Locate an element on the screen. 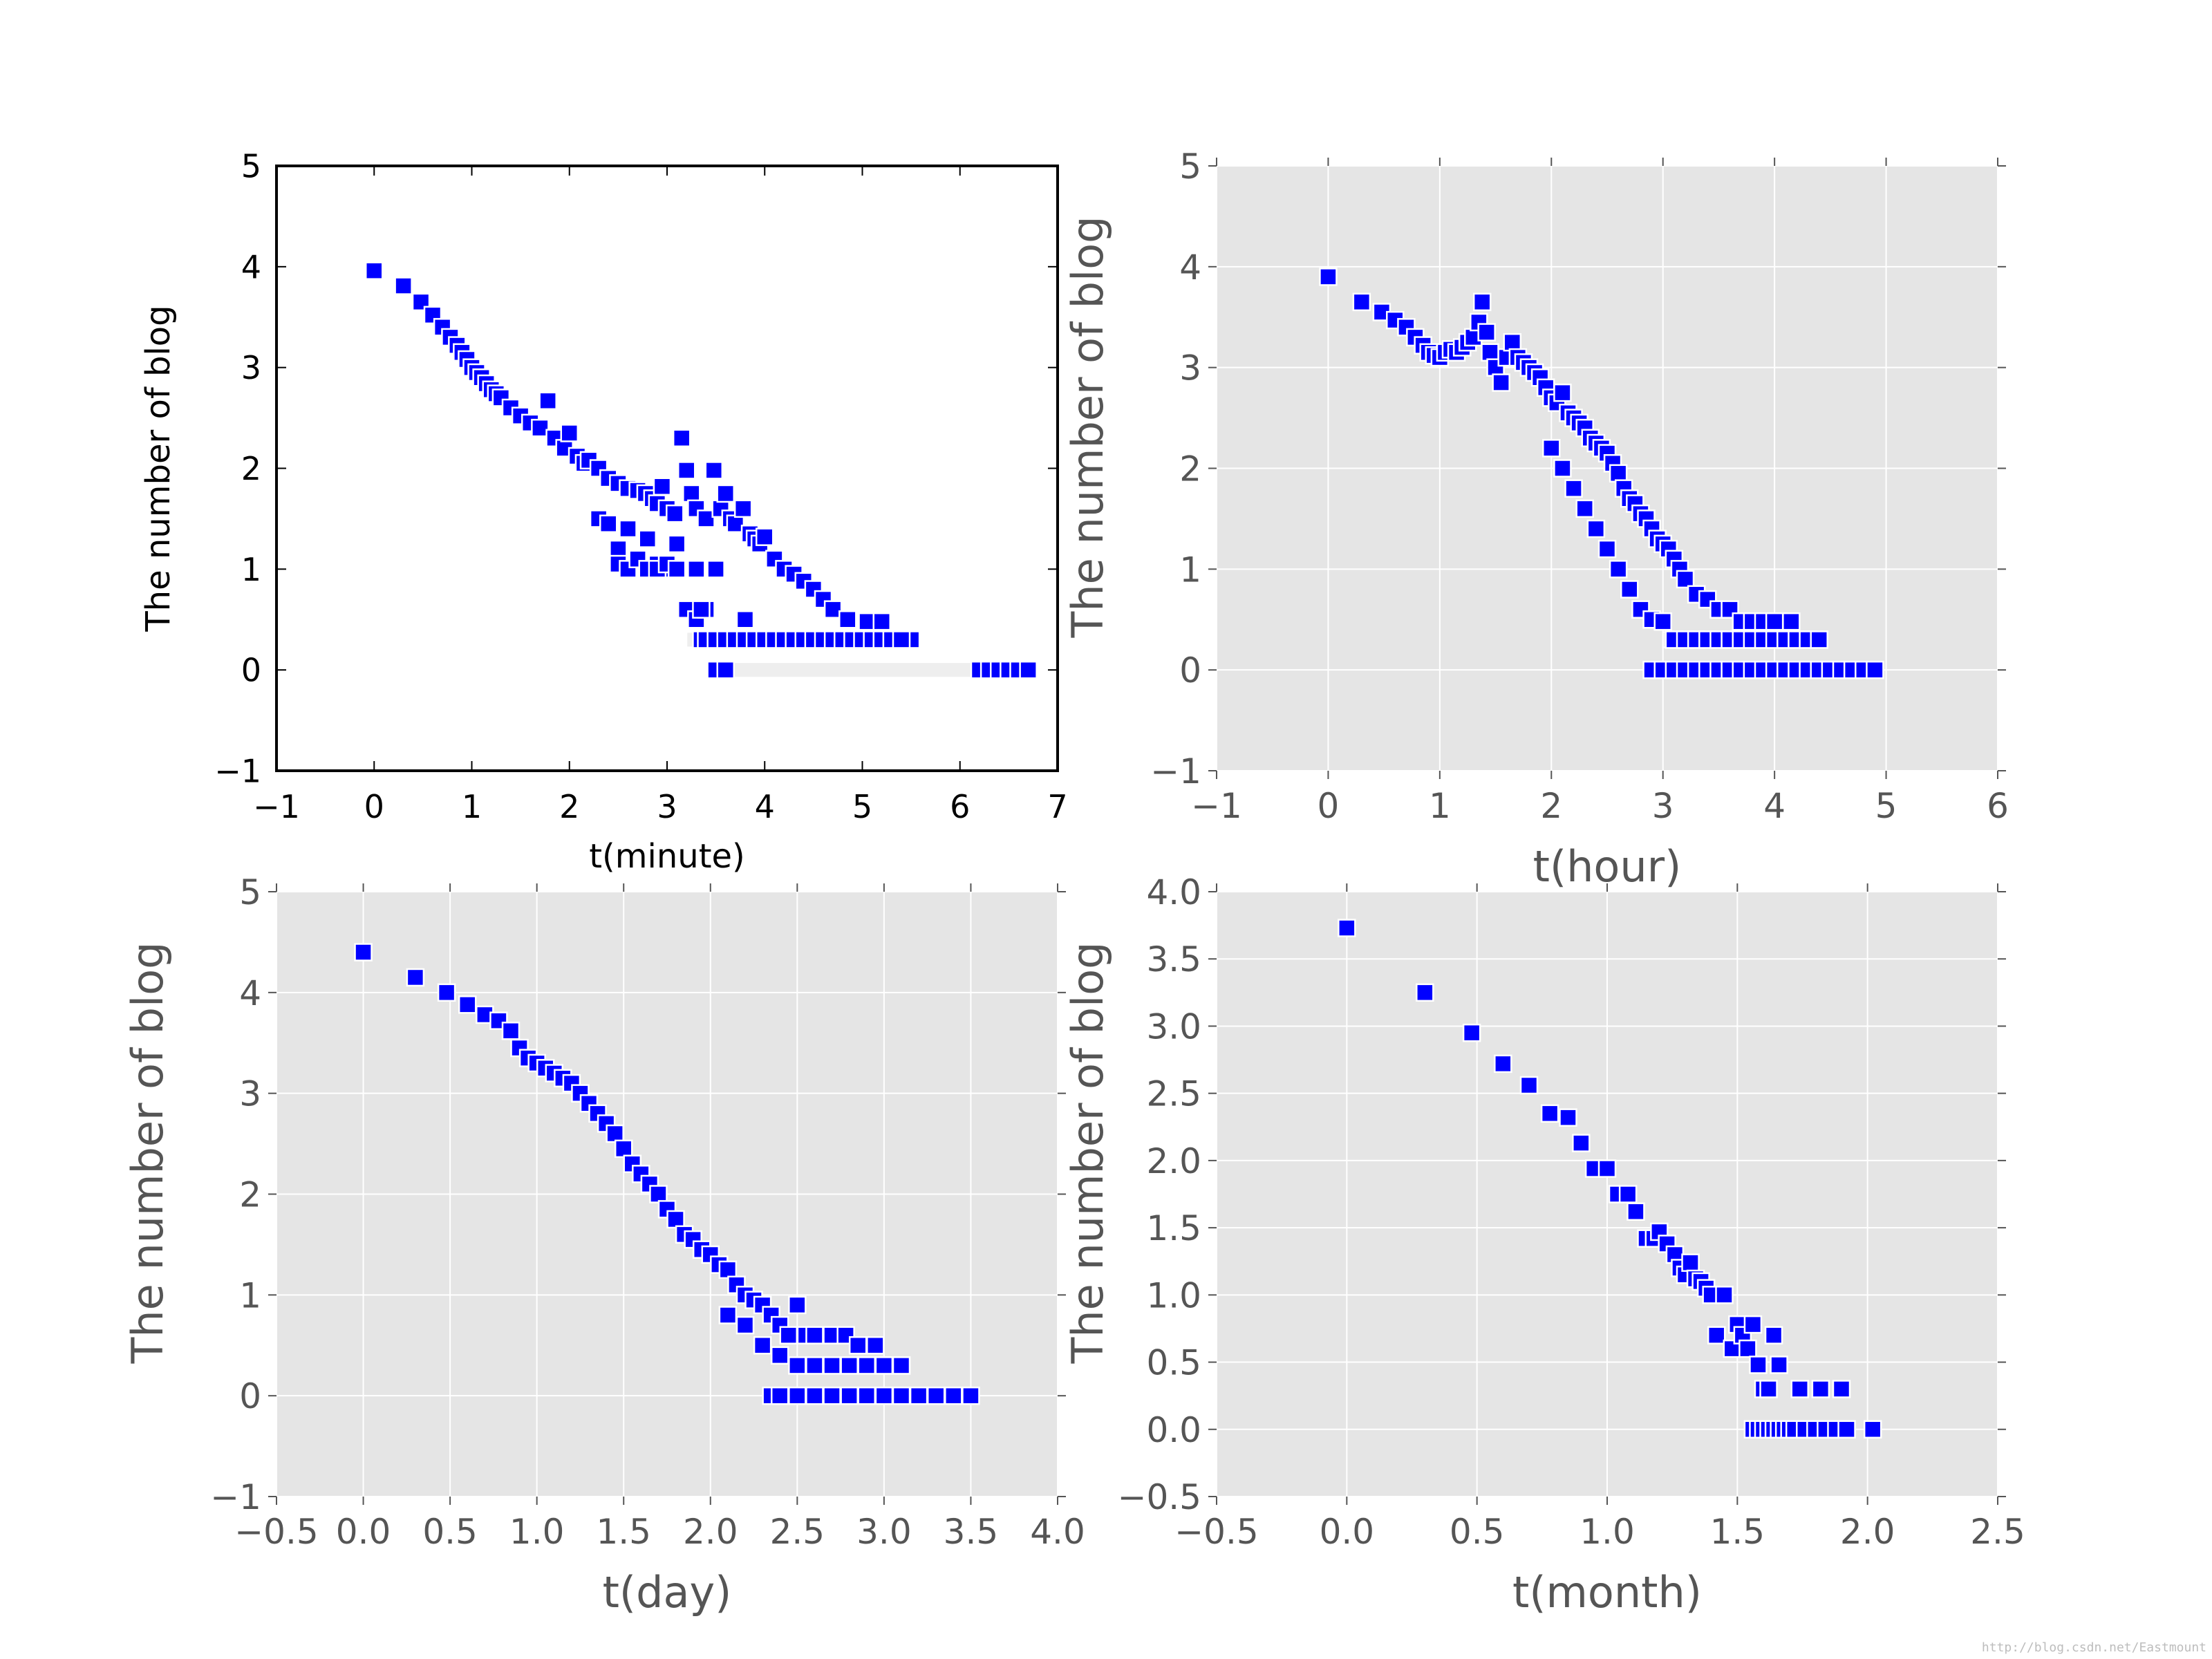 This screenshot has width=2212, height=1659. x-tick-label: 6 is located at coordinates (1998, 806).